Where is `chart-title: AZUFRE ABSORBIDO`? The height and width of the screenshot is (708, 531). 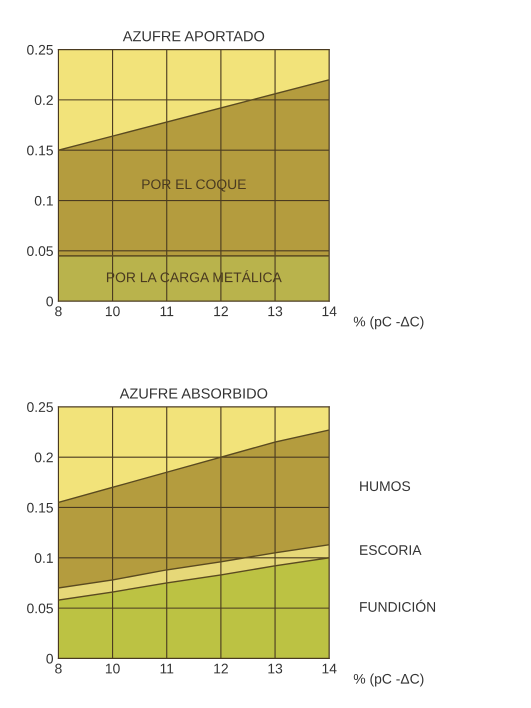 chart-title: AZUFRE ABSORBIDO is located at coordinates (194, 393).